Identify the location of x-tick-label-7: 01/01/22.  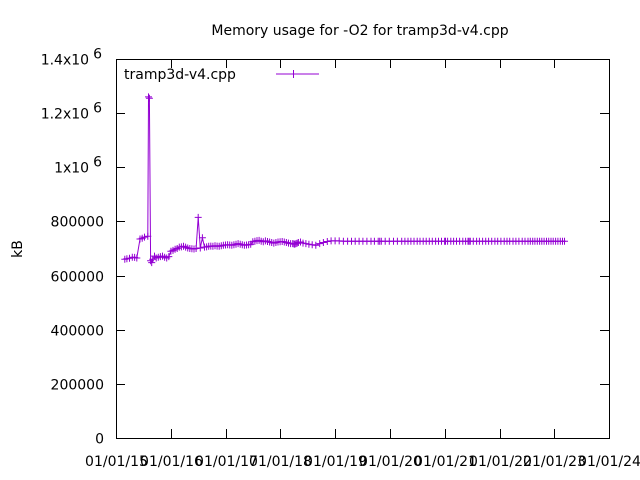
(500, 462).